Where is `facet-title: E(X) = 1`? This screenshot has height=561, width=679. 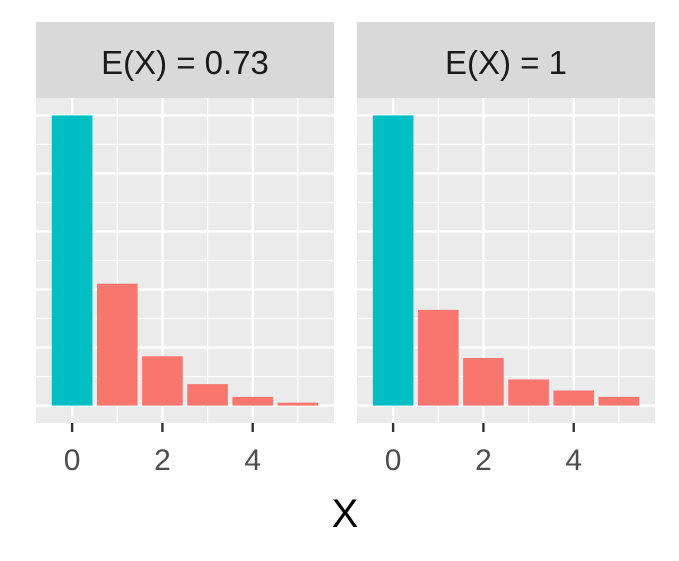
facet-title: E(X) = 1 is located at coordinates (506, 62).